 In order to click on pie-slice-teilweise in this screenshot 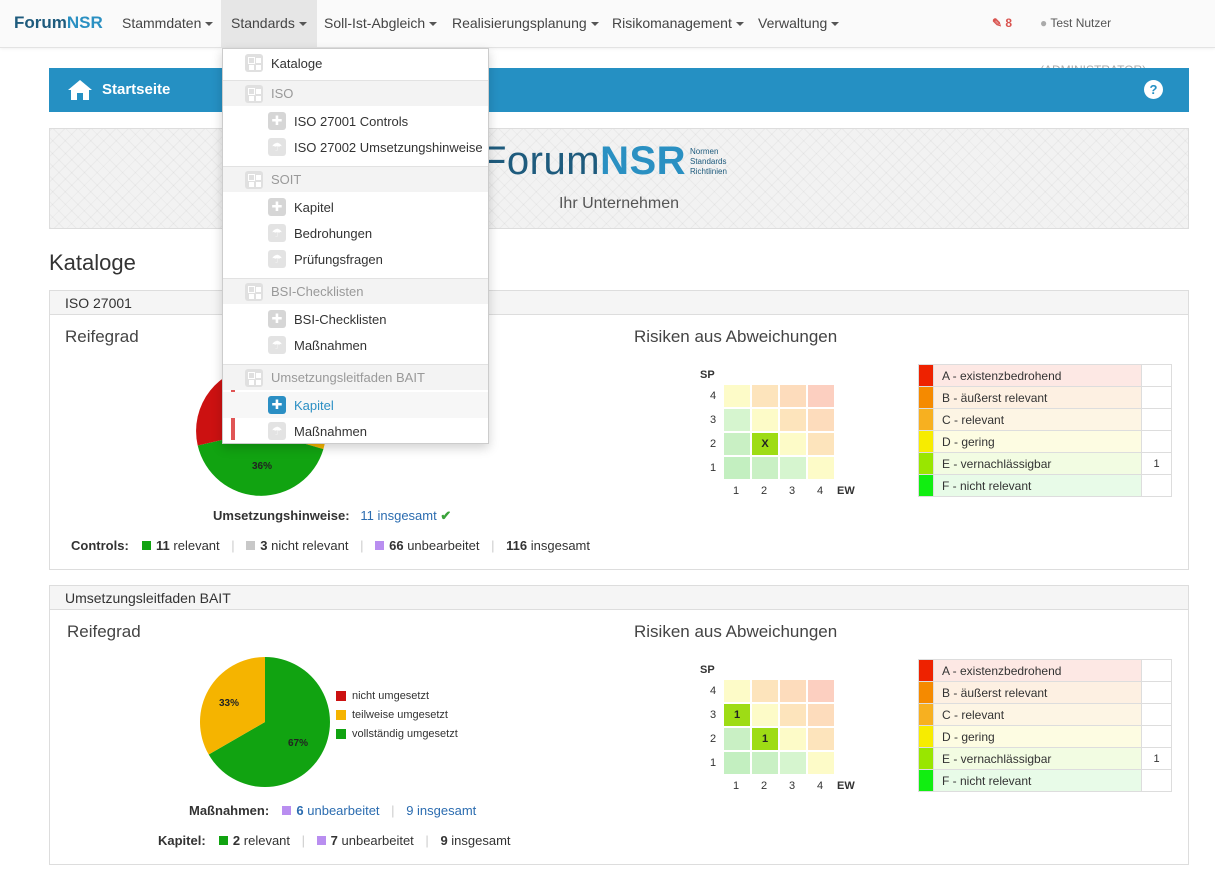, I will do `click(232, 706)`.